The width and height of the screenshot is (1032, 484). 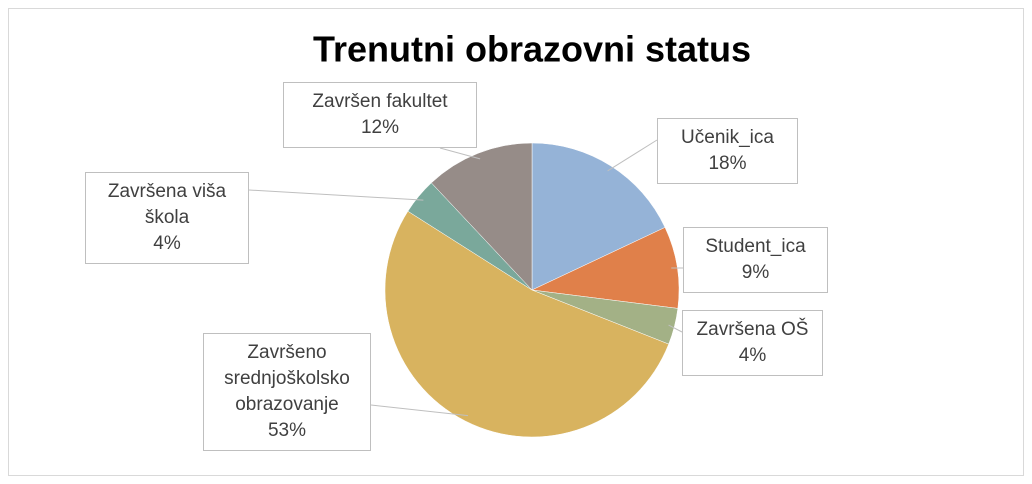 What do you see at coordinates (755, 272) in the screenshot?
I see `label-value: 9%` at bounding box center [755, 272].